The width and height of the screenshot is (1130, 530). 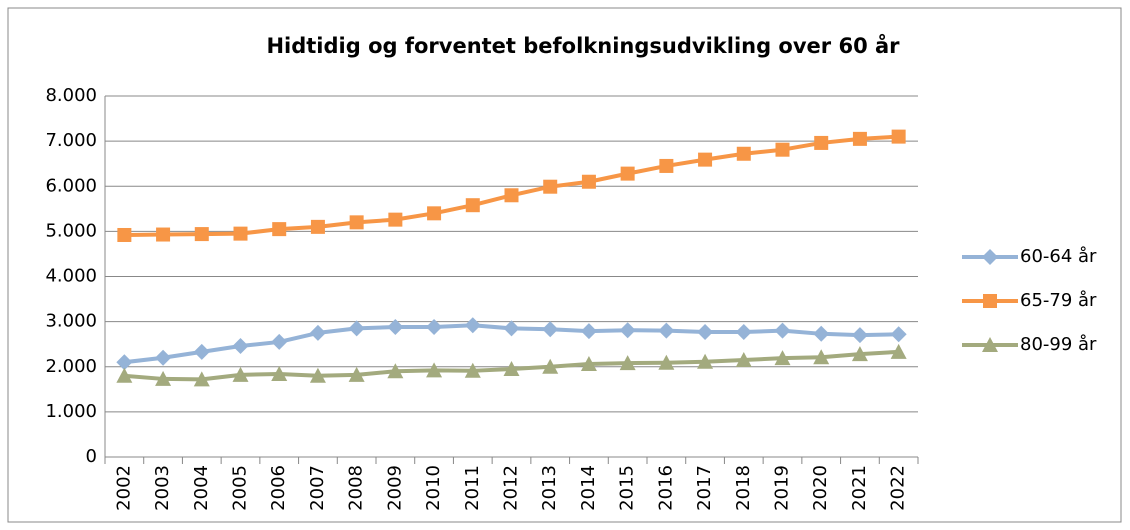 I want to click on x-tick-label: 2013, so click(x=549, y=488).